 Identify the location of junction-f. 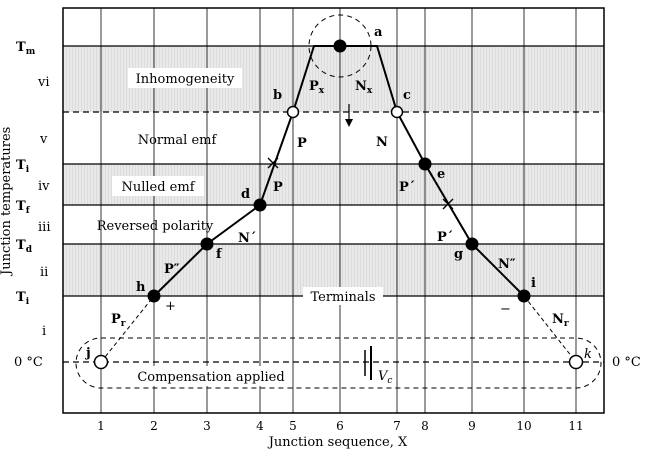
(207, 244).